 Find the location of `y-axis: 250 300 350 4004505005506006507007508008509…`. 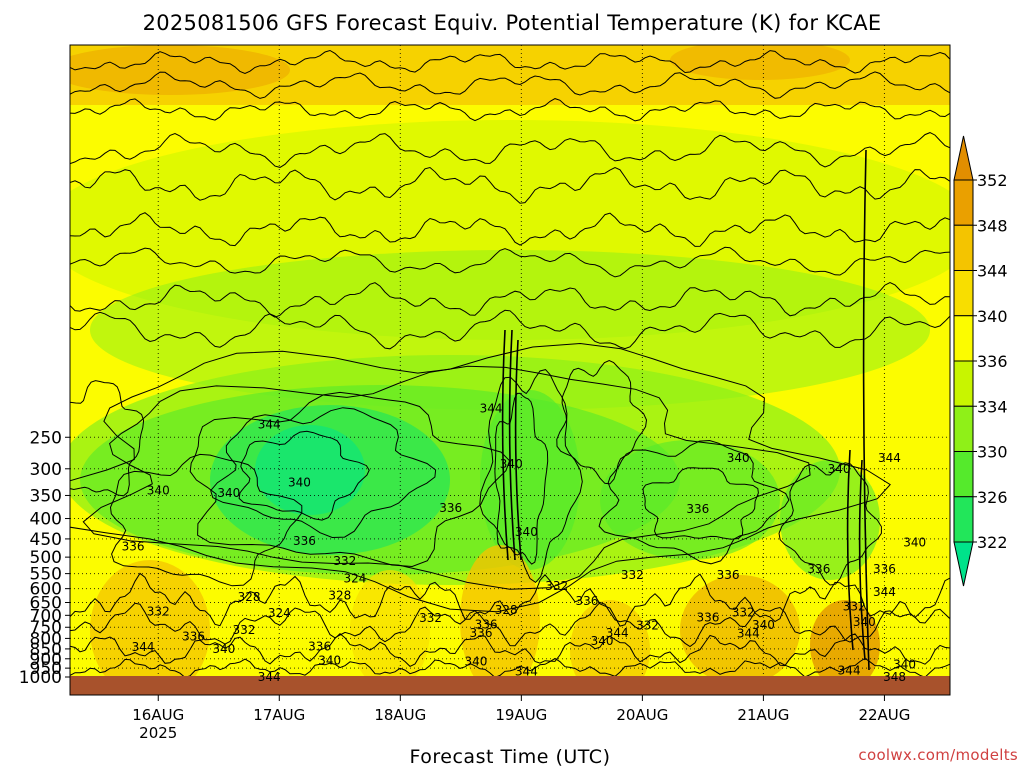

y-axis: 250 300 350 4004505005506006507007508008509… is located at coordinates (44, 558).